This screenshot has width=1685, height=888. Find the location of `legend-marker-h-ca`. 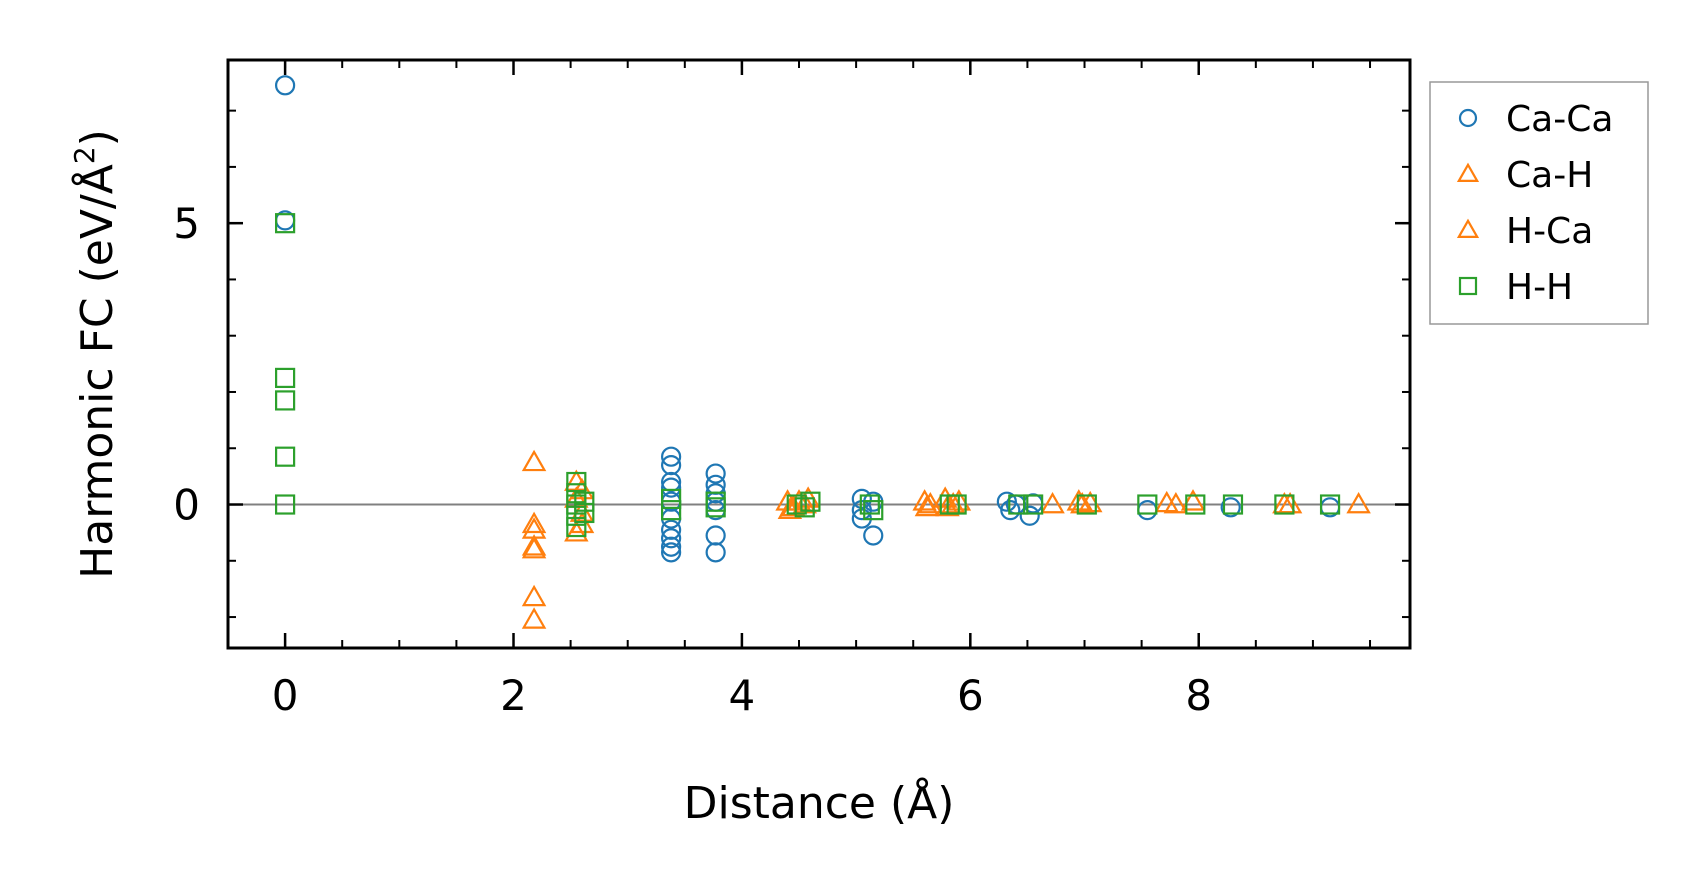

legend-marker-h-ca is located at coordinates (1468, 228).